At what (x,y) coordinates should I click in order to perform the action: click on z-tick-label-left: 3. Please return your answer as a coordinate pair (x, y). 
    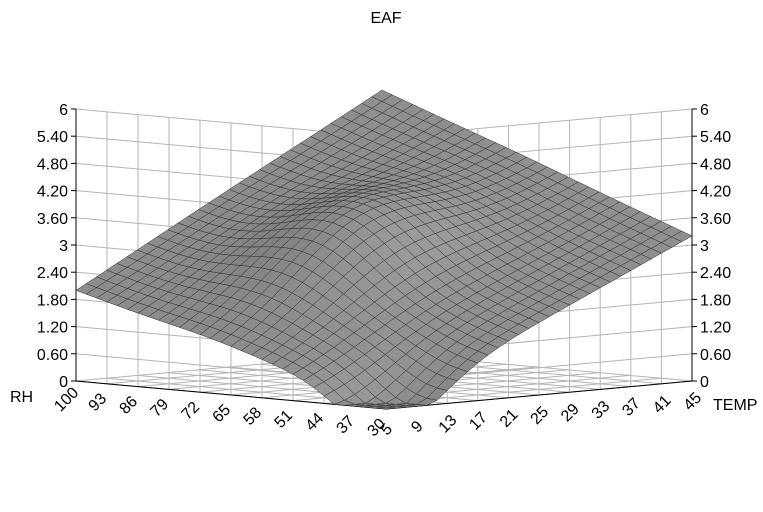
    Looking at the image, I should click on (63, 246).